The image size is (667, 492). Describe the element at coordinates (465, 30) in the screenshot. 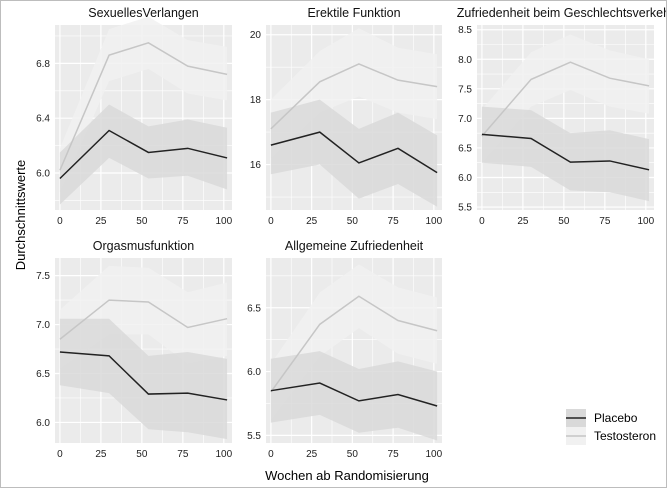

I see `y-tick-label: 8.5` at that location.